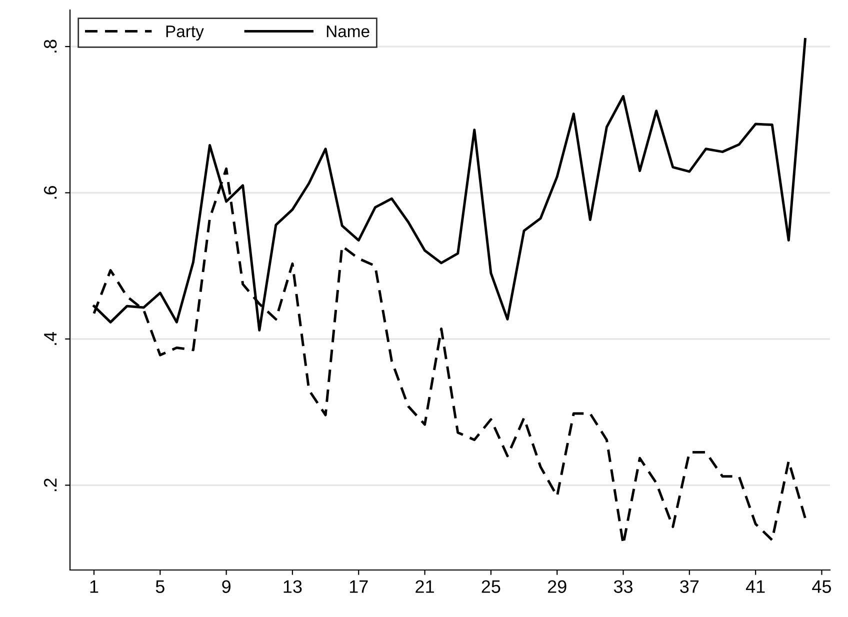  I want to click on x-tick-label: 5, so click(160, 586).